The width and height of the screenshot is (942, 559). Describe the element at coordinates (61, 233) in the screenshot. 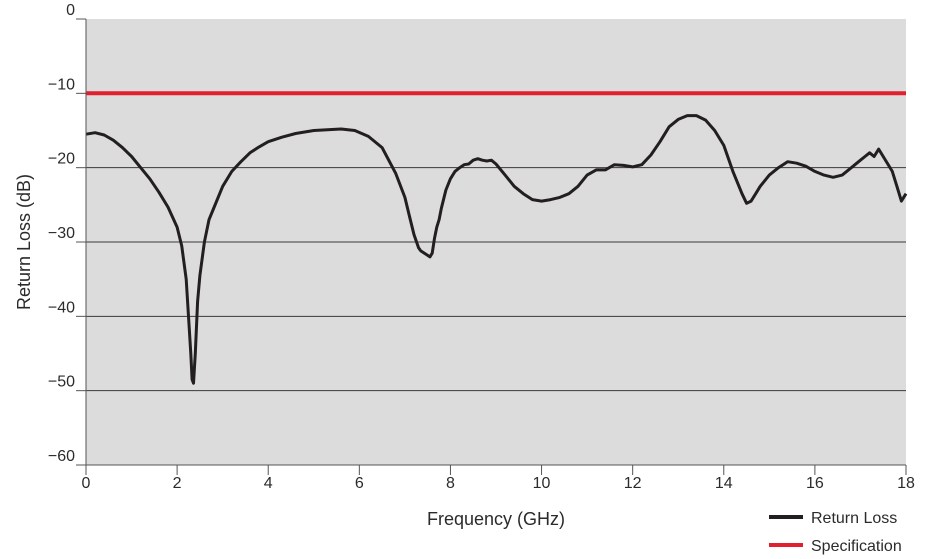

I see `y-tick-label: −30` at that location.